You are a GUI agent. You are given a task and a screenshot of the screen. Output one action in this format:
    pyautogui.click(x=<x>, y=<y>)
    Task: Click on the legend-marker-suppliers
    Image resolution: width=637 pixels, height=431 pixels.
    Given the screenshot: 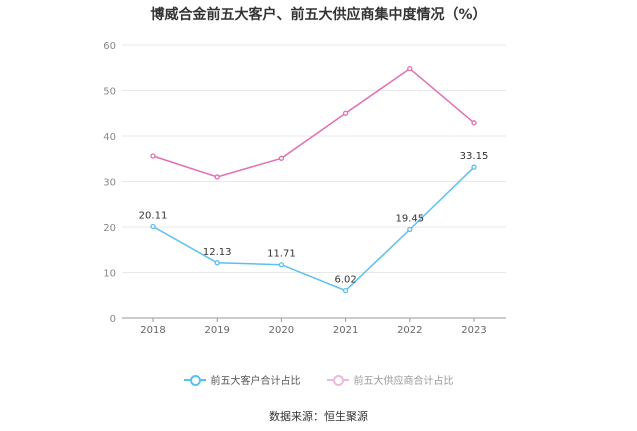 What is the action you would take?
    pyautogui.click(x=337, y=380)
    